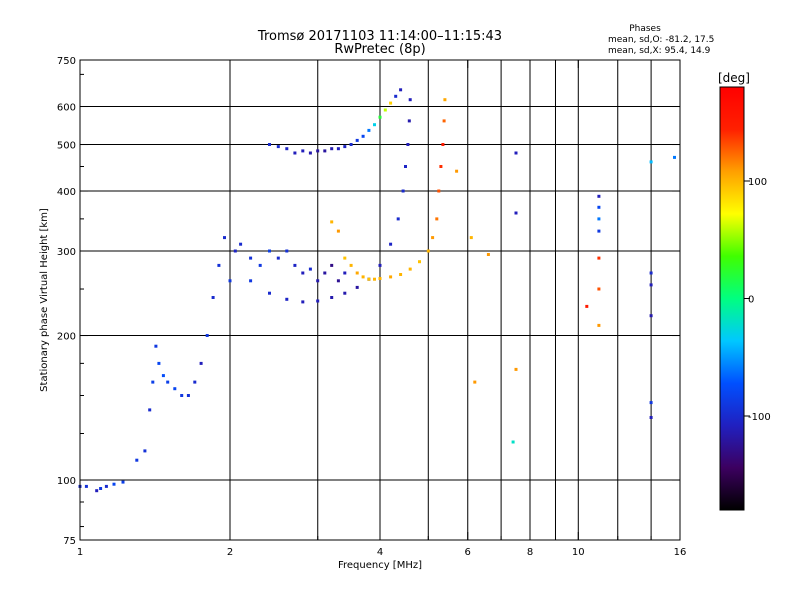 The width and height of the screenshot is (800, 600). Describe the element at coordinates (66, 108) in the screenshot. I see `y-tick-label: 600` at that location.